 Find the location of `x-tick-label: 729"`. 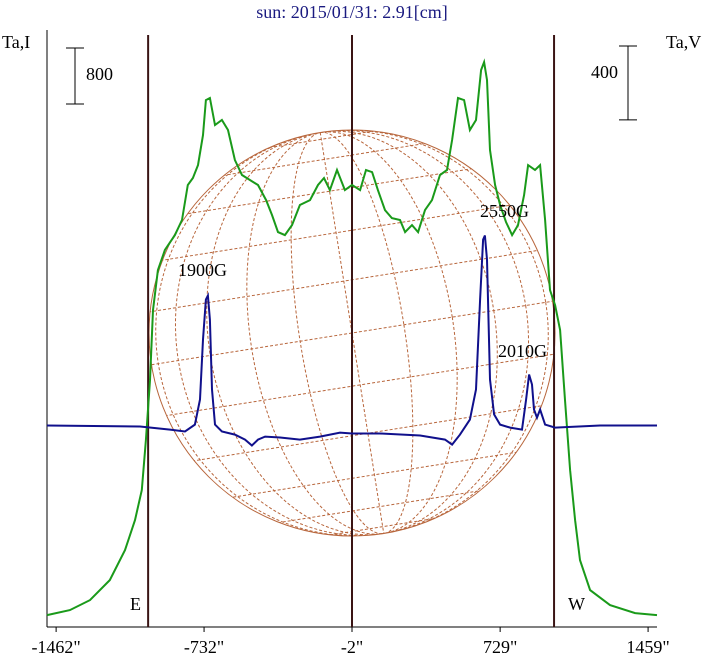

x-tick-label: 729" is located at coordinates (500, 647).